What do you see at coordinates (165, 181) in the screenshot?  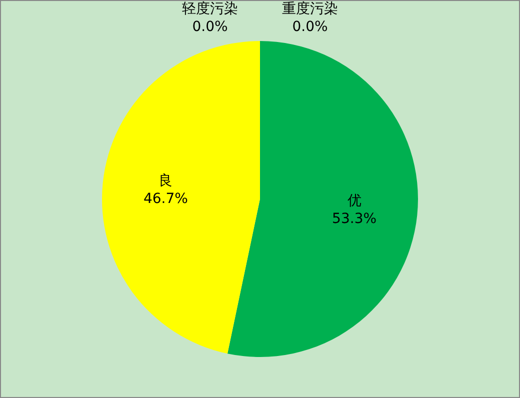 I see `slice-label: 良` at bounding box center [165, 181].